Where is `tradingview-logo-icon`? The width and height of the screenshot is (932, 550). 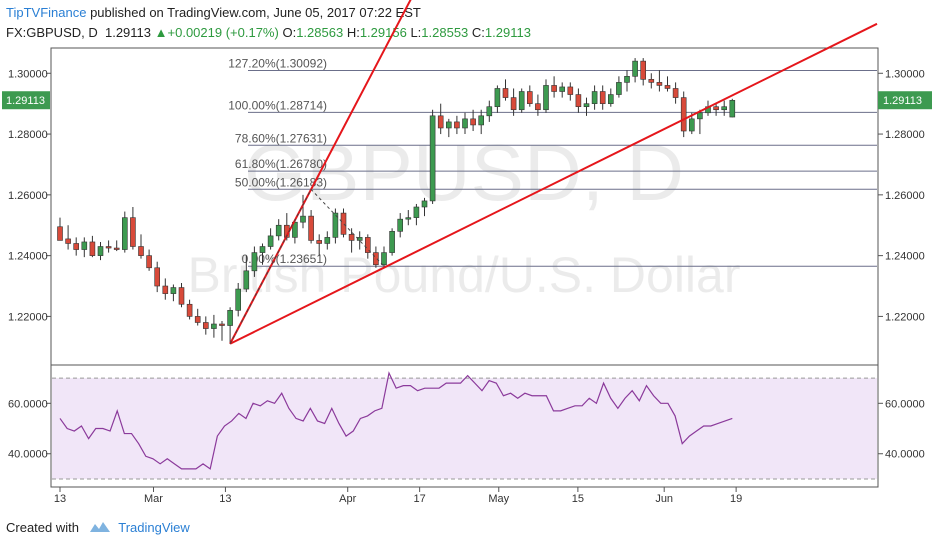 tradingview-logo-icon is located at coordinates (99, 527).